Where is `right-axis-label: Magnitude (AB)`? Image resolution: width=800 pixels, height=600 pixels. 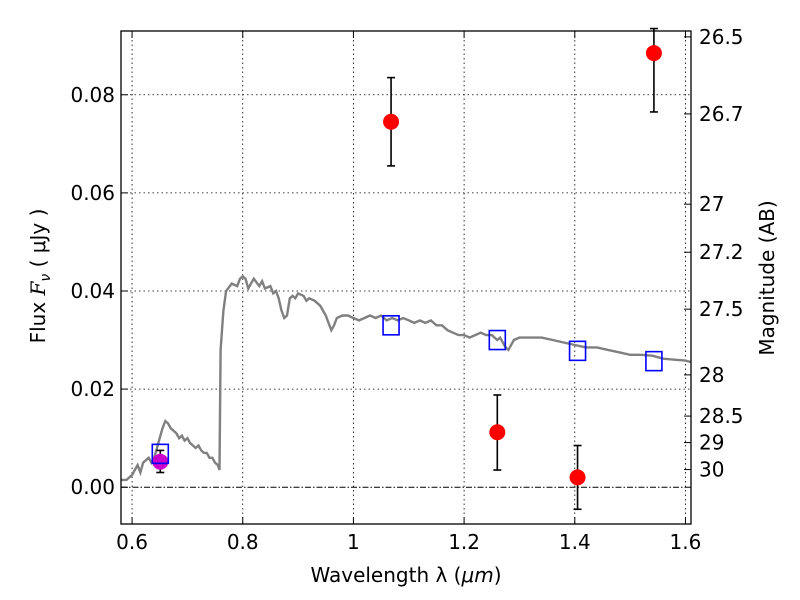
right-axis-label: Magnitude (AB) is located at coordinates (767, 277).